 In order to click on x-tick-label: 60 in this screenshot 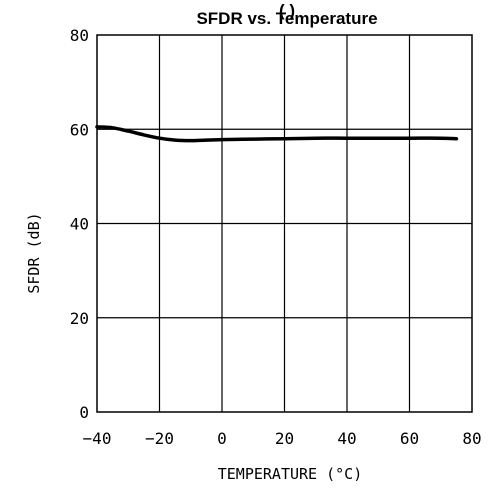, I will do `click(409, 438)`.